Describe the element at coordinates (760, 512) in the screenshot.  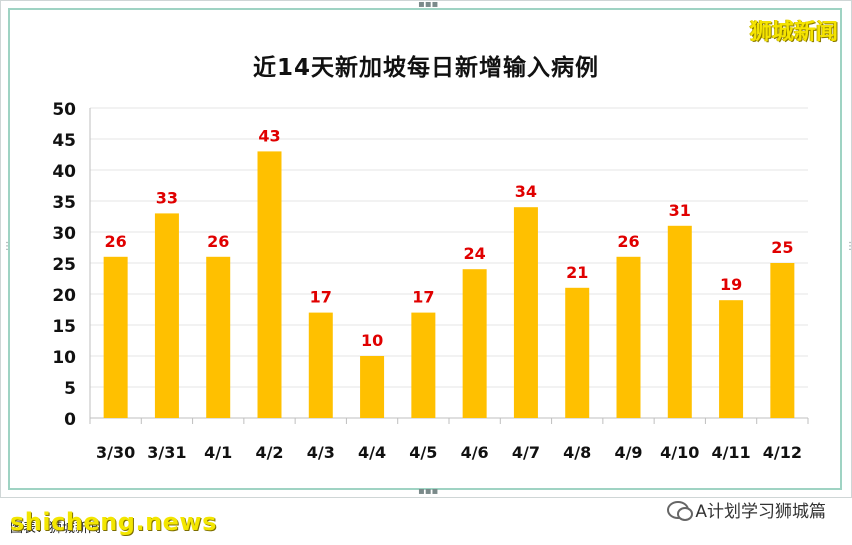
I see `wechat-account-name: A计划学习狮城篇` at that location.